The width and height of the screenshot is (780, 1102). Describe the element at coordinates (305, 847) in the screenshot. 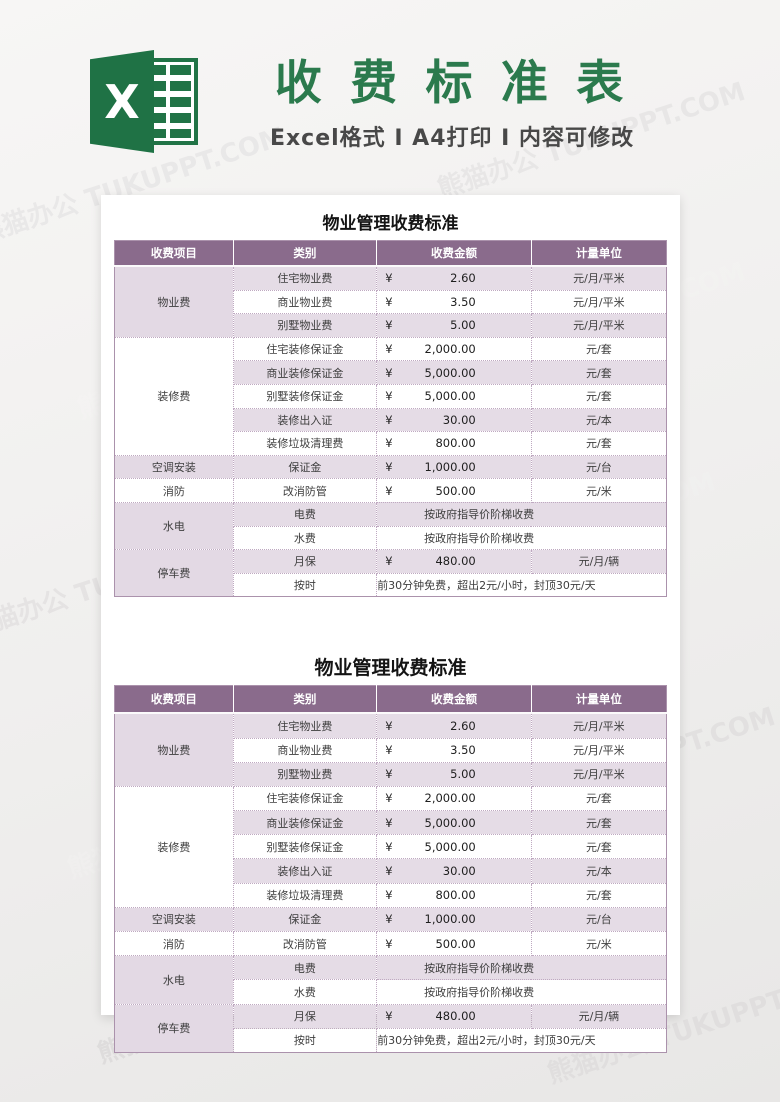

I see `category-cell: 别墅装修保证金` at that location.